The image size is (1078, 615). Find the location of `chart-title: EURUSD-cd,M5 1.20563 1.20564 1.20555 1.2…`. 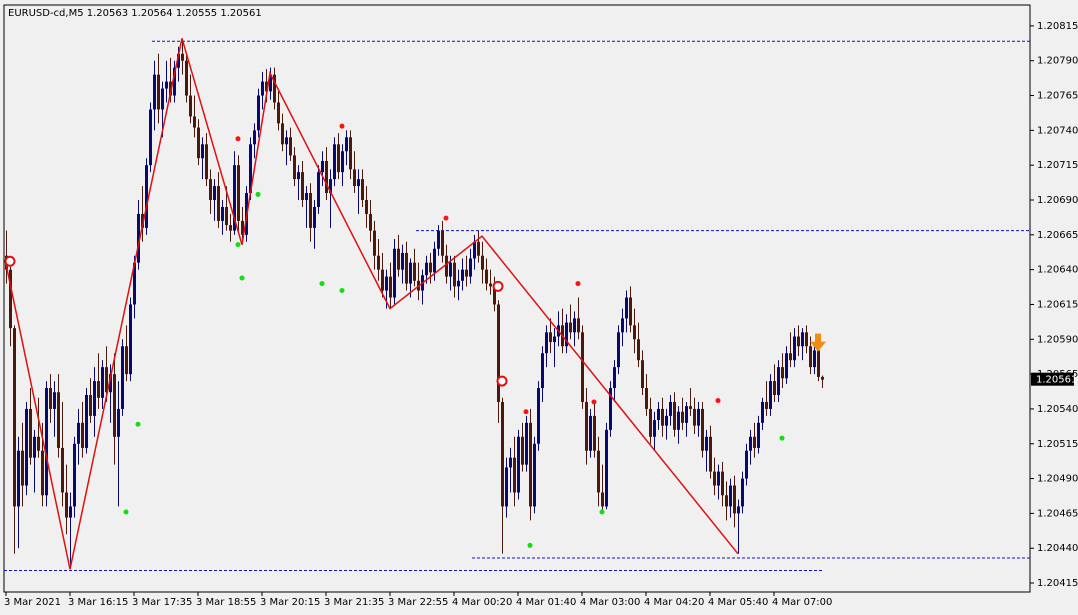

chart-title: EURUSD-cd,M5 1.20563 1.20564 1.20555 1.2… is located at coordinates (135, 13).